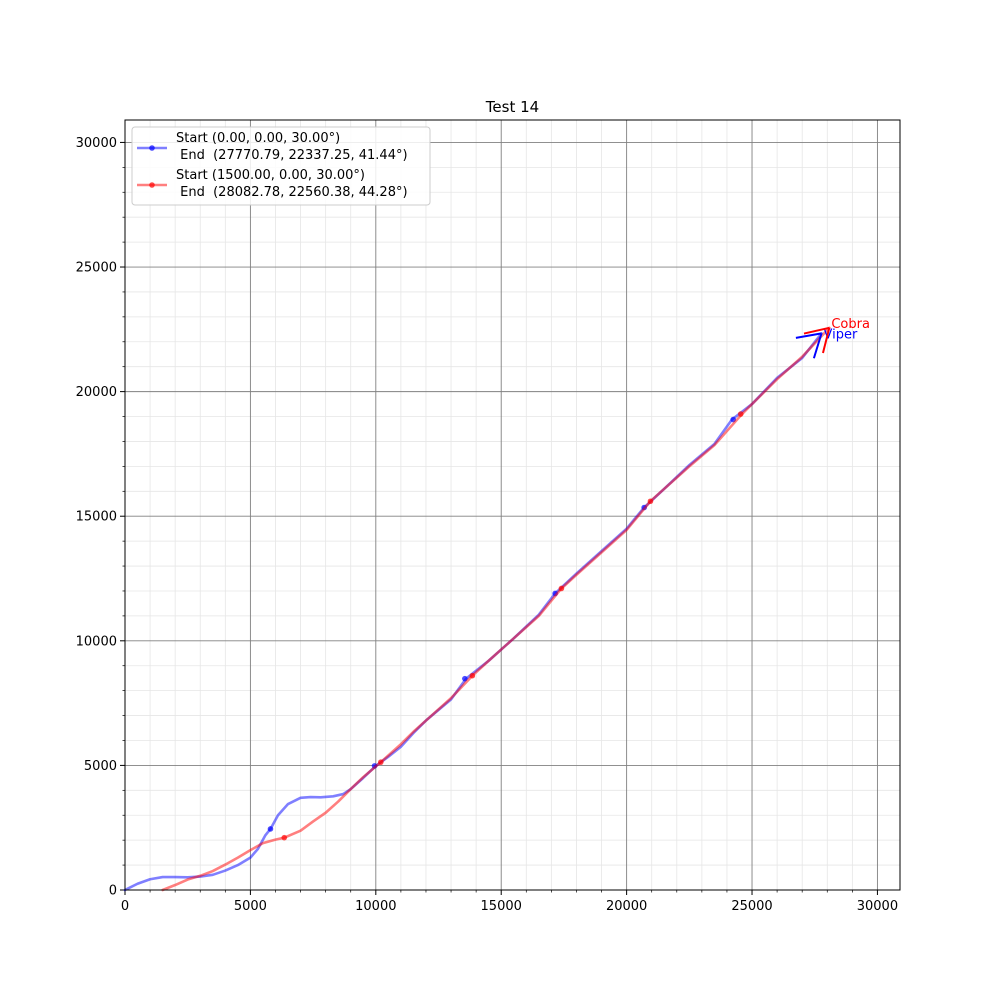  Describe the element at coordinates (96, 517) in the screenshot. I see `y-tick-label: 15000` at that location.